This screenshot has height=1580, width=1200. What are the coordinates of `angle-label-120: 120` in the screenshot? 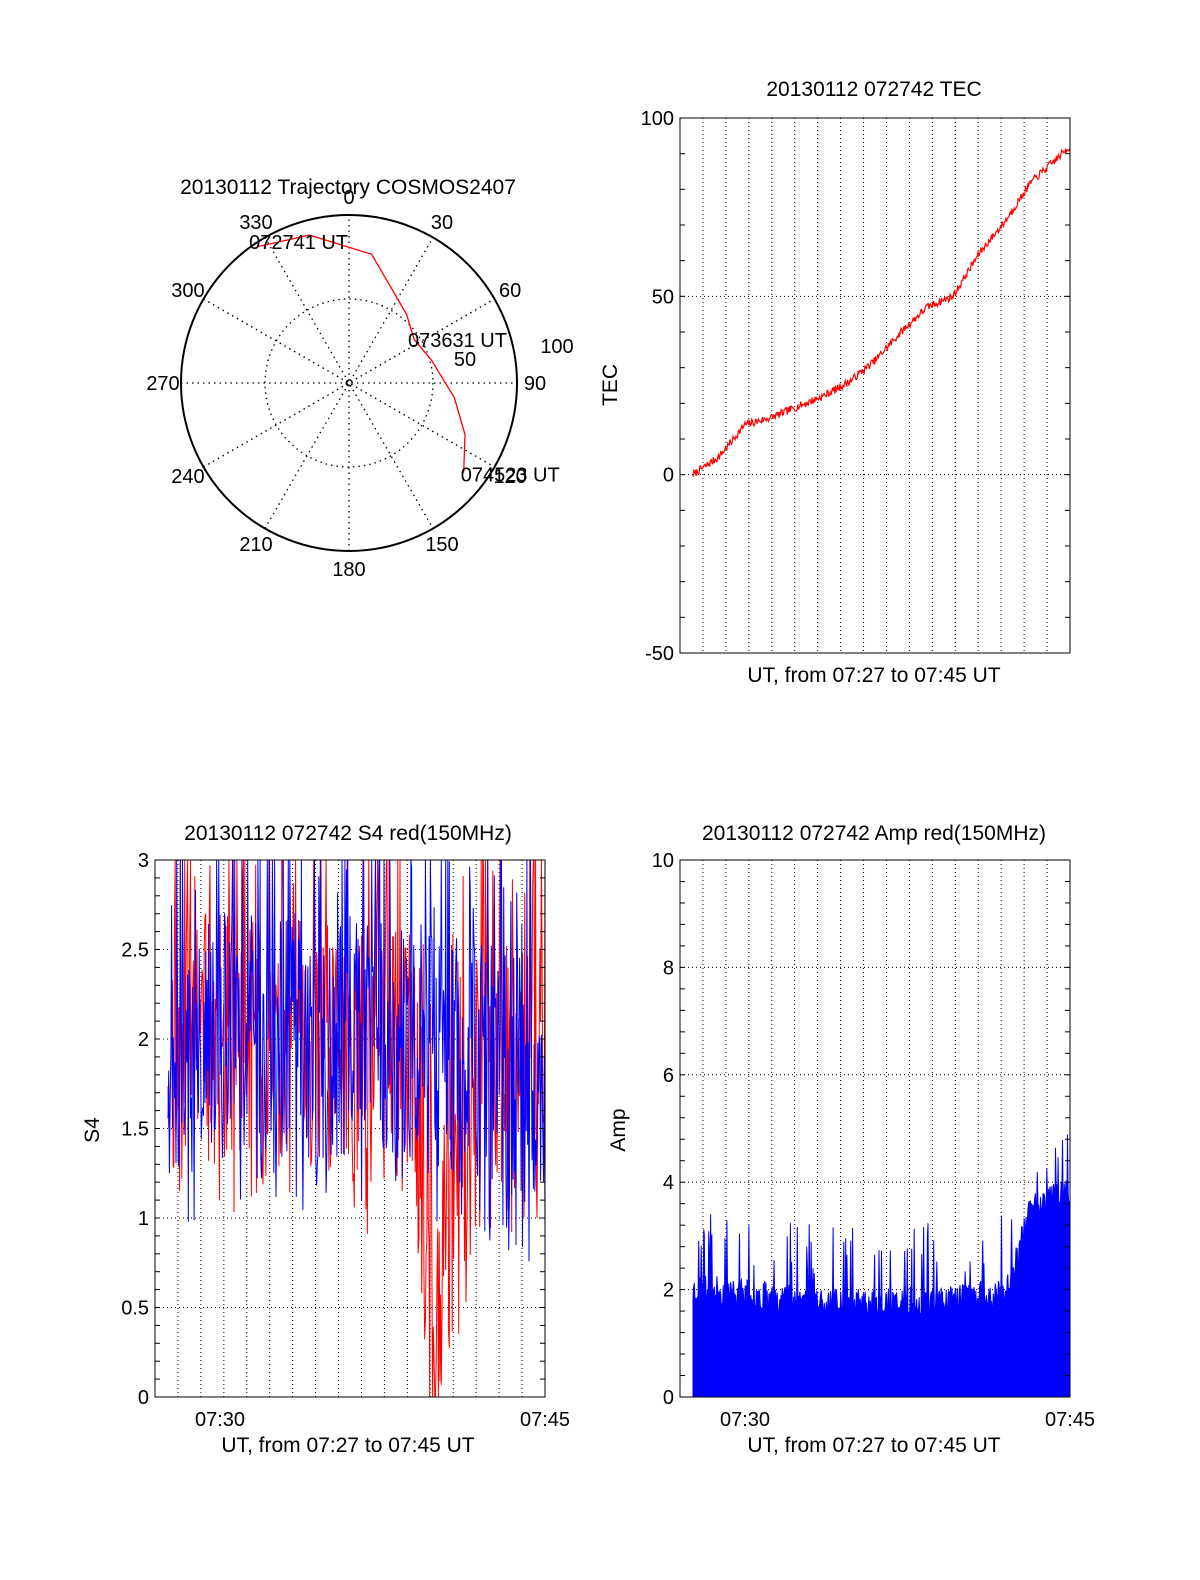 It's located at (509, 477).